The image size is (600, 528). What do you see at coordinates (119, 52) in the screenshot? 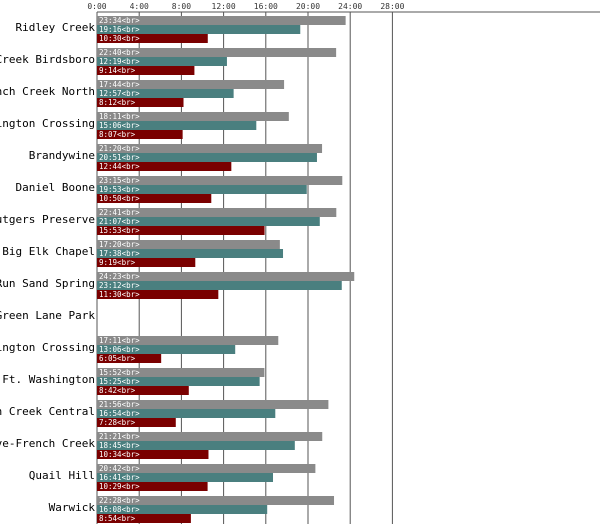
I see `bar-data-label: 22:40<br>` at bounding box center [119, 52].